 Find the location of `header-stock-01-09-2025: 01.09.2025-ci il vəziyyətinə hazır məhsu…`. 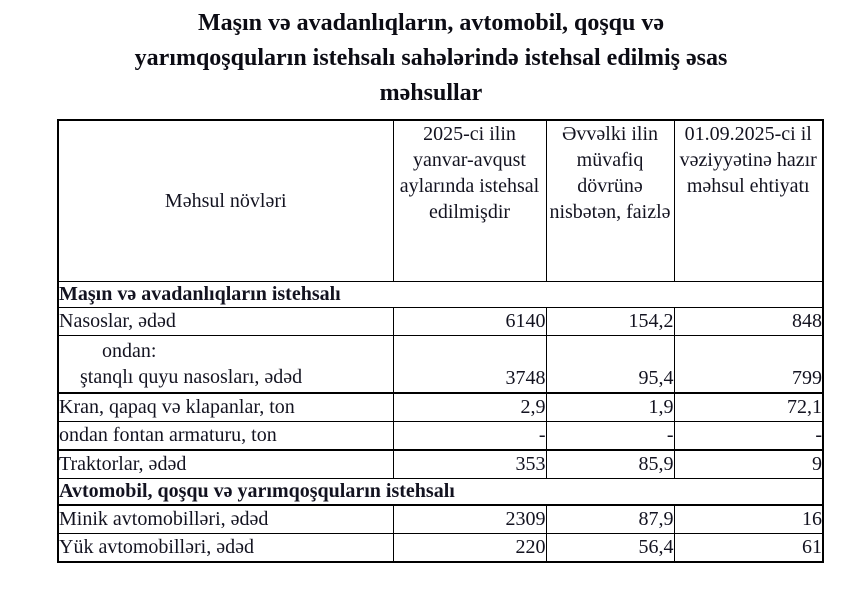

header-stock-01-09-2025: 01.09.2025-ci il vəziyyətinə hazır məhsu… is located at coordinates (748, 200).